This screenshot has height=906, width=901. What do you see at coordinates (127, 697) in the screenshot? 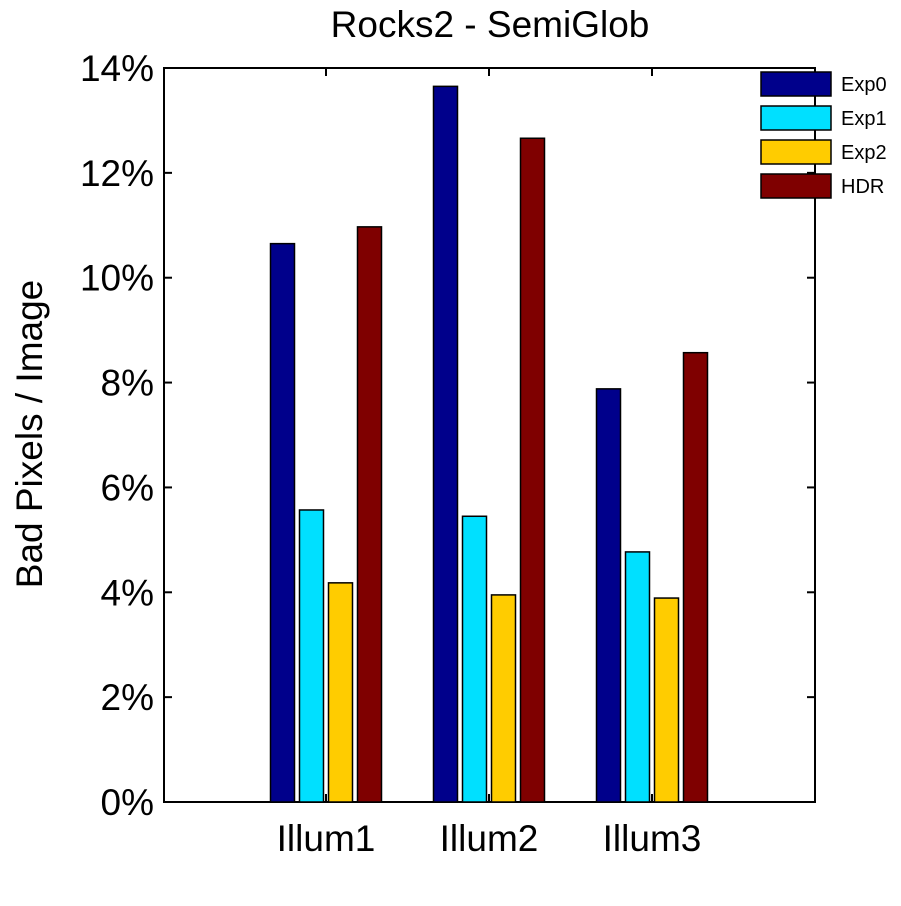
I see `y-tick-label: 2%` at bounding box center [127, 697].